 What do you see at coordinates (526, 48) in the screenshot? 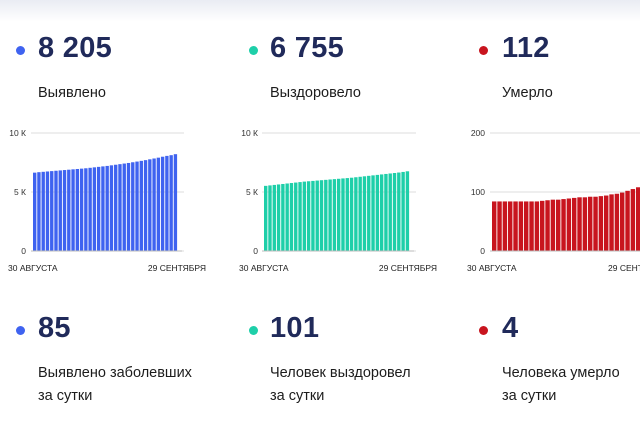
I see `stat-deaths-value: 112` at bounding box center [526, 48].